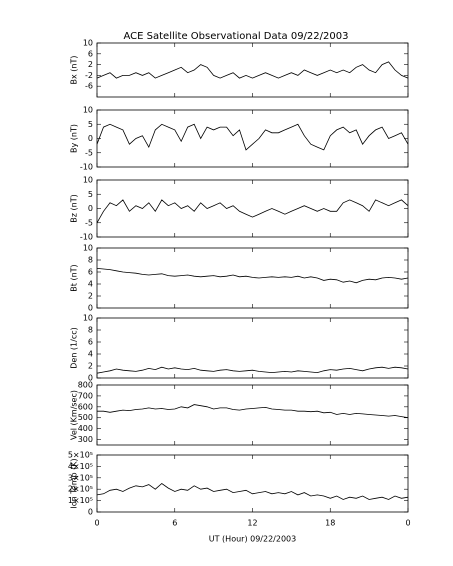  Describe the element at coordinates (74, 138) in the screenshot. I see `y-axis-label: By (nT)` at that location.